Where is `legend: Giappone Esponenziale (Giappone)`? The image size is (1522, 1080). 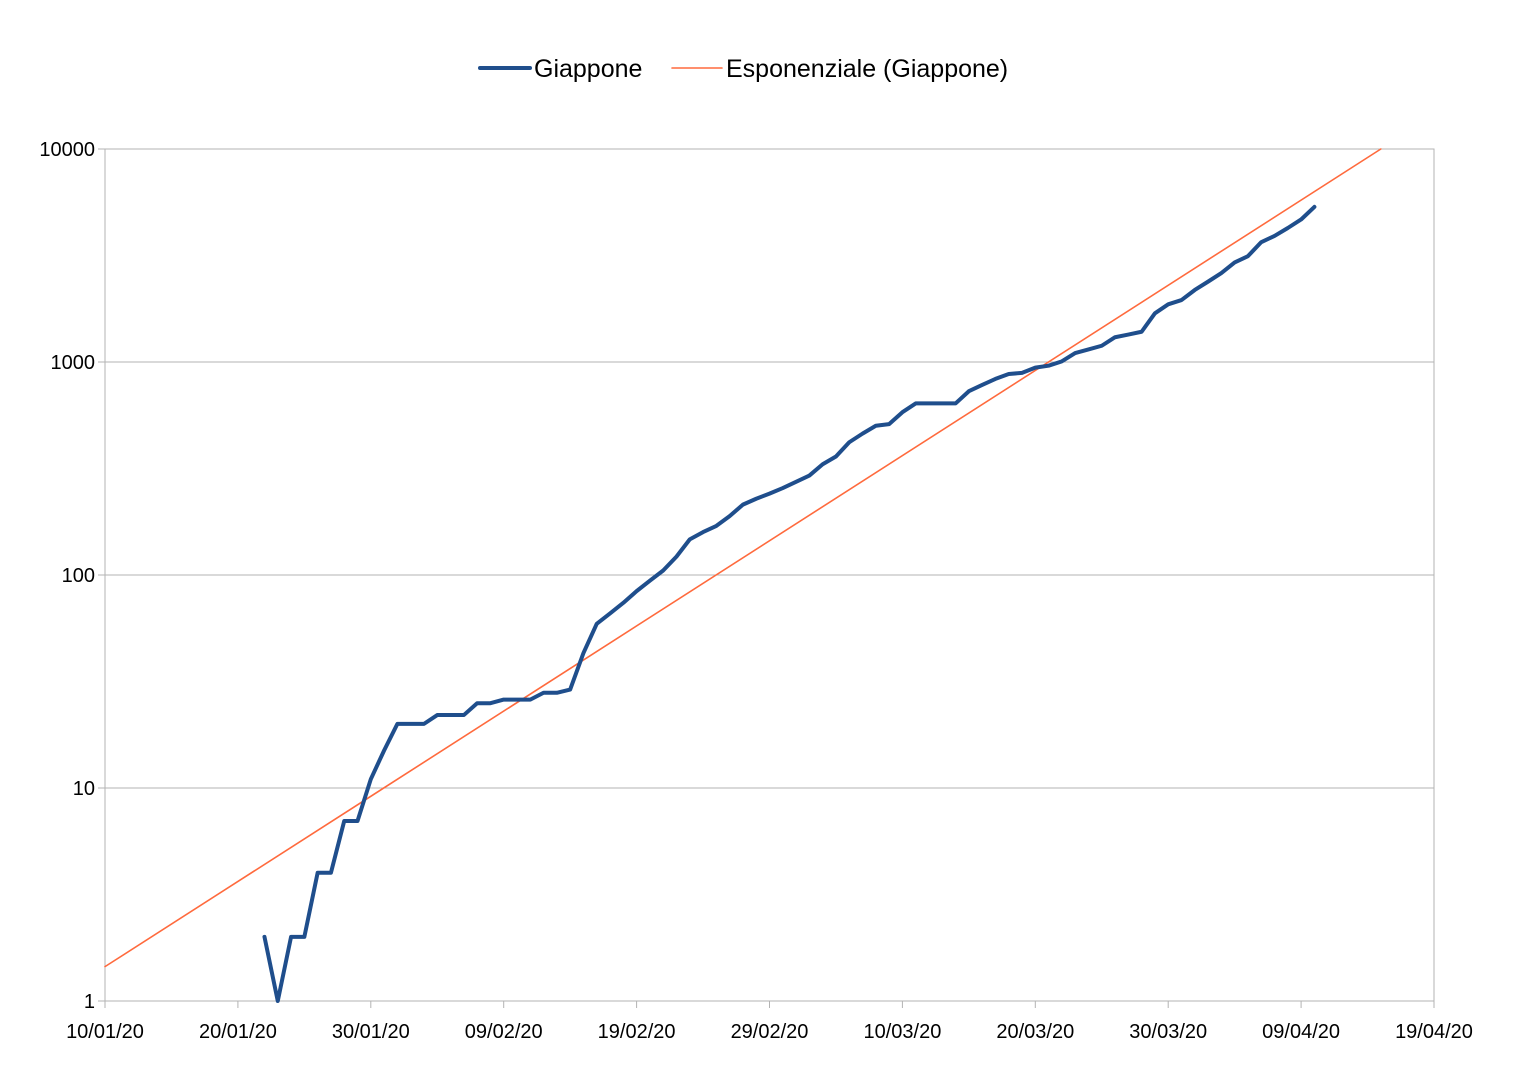 legend: Giappone Esponenziale (Giappone) is located at coordinates (743, 69).